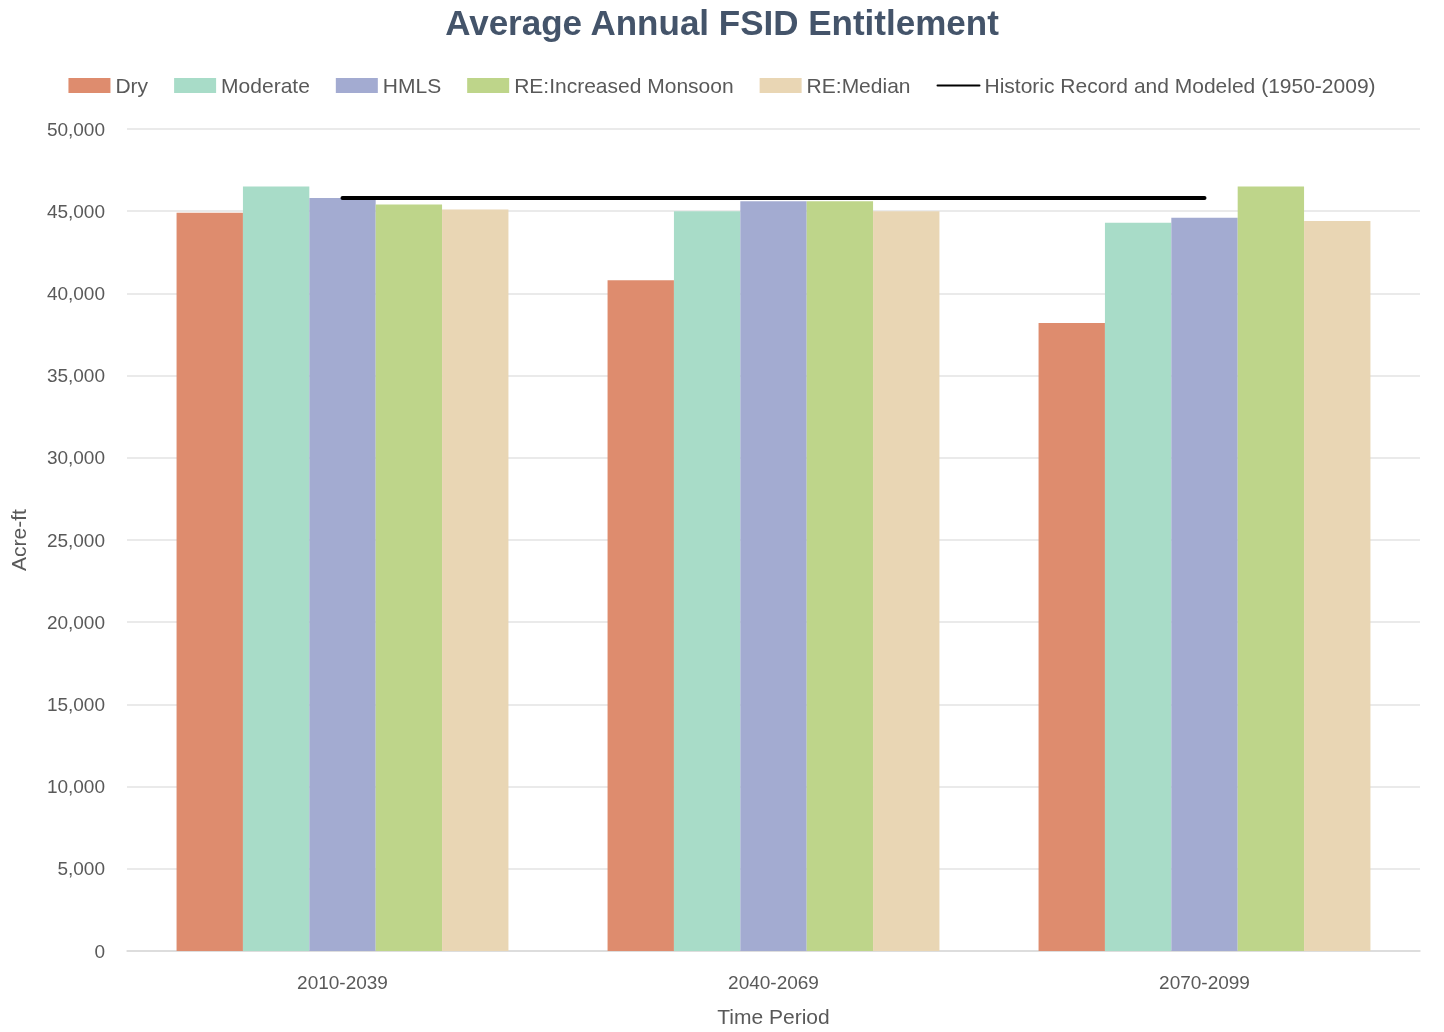  I want to click on x-tick-label: 2010-2039, so click(342, 982).